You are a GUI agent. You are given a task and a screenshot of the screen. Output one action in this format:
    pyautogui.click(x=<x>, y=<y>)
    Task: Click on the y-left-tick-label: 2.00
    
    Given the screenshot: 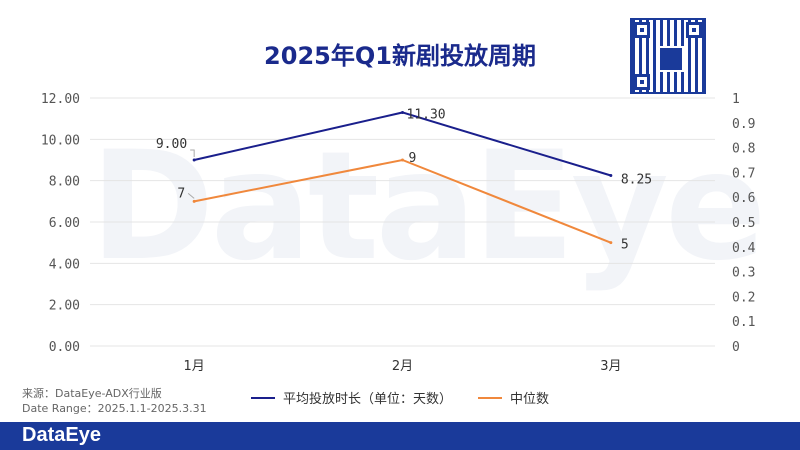 What is the action you would take?
    pyautogui.click(x=64, y=306)
    